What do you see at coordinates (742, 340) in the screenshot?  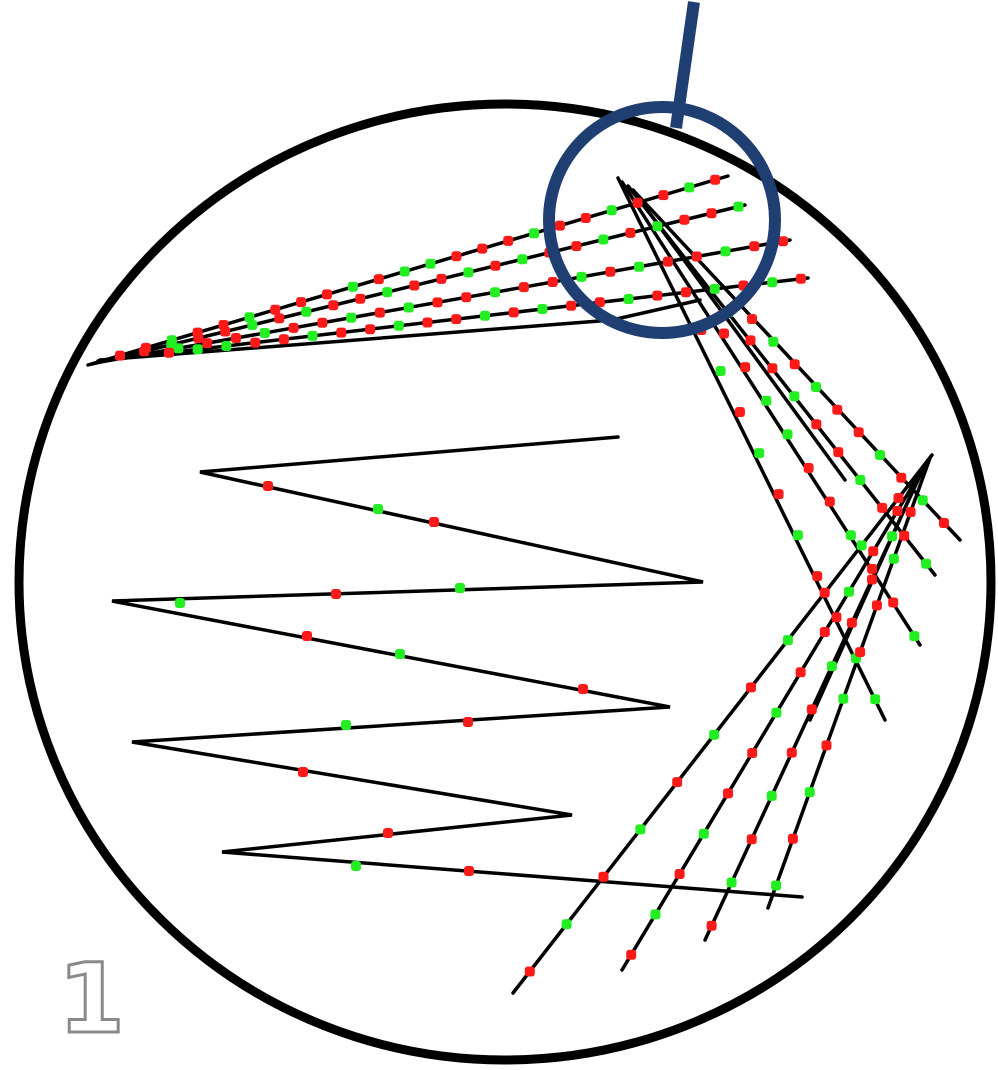 I see `streak-line` at bounding box center [742, 340].